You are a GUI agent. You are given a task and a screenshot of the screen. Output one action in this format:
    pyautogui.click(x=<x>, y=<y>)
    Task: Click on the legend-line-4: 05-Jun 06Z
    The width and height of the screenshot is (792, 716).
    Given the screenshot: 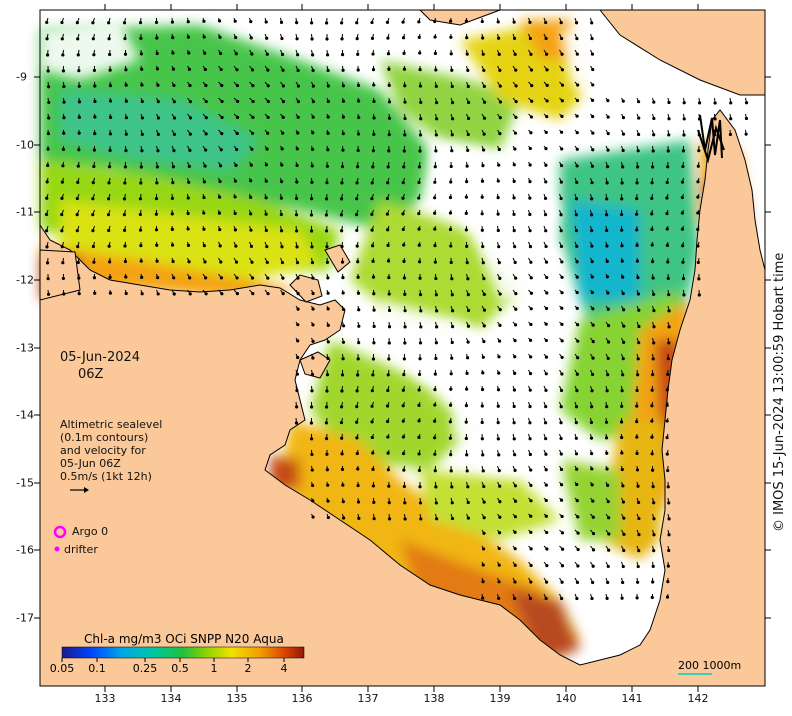 What is the action you would take?
    pyautogui.click(x=90, y=463)
    